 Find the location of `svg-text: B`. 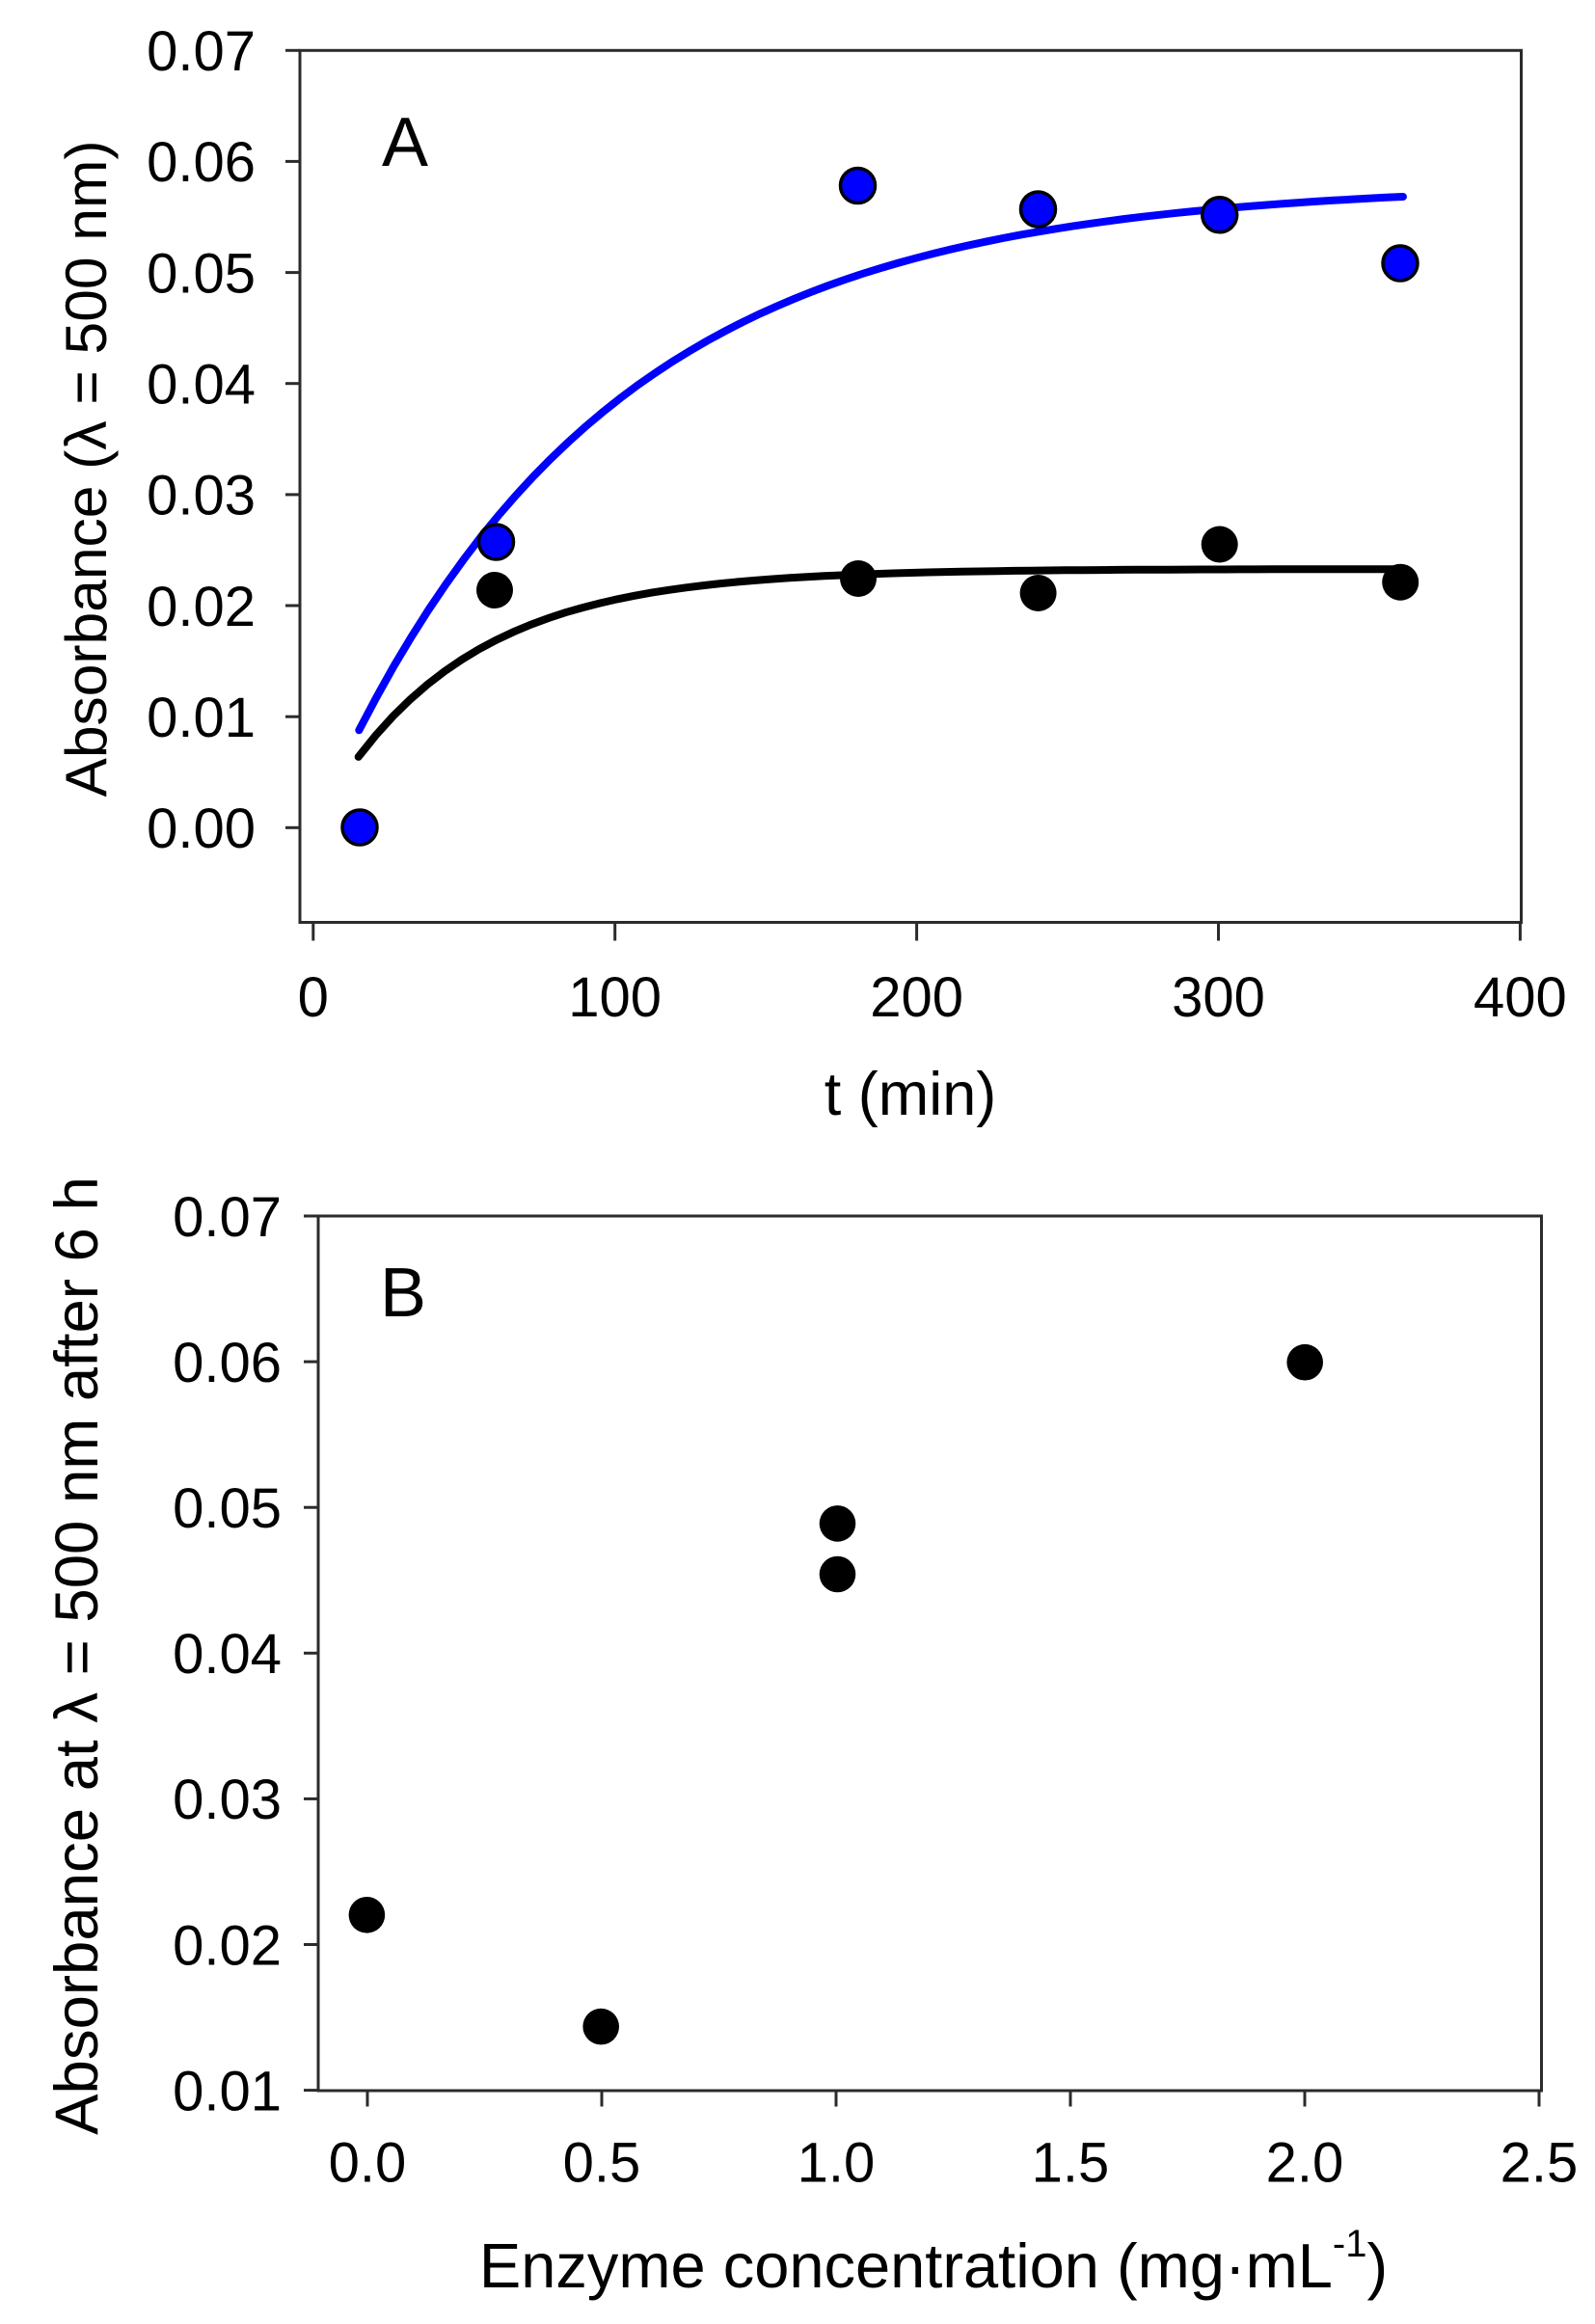

svg-text: B is located at coordinates (403, 1294).